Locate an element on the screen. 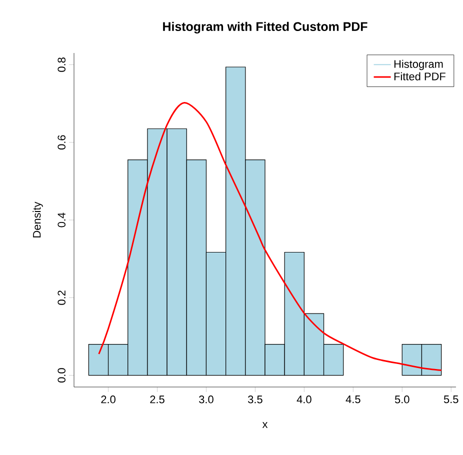 This screenshot has height=455, width=463. y-tick-label: 0.8 is located at coordinates (62, 65).